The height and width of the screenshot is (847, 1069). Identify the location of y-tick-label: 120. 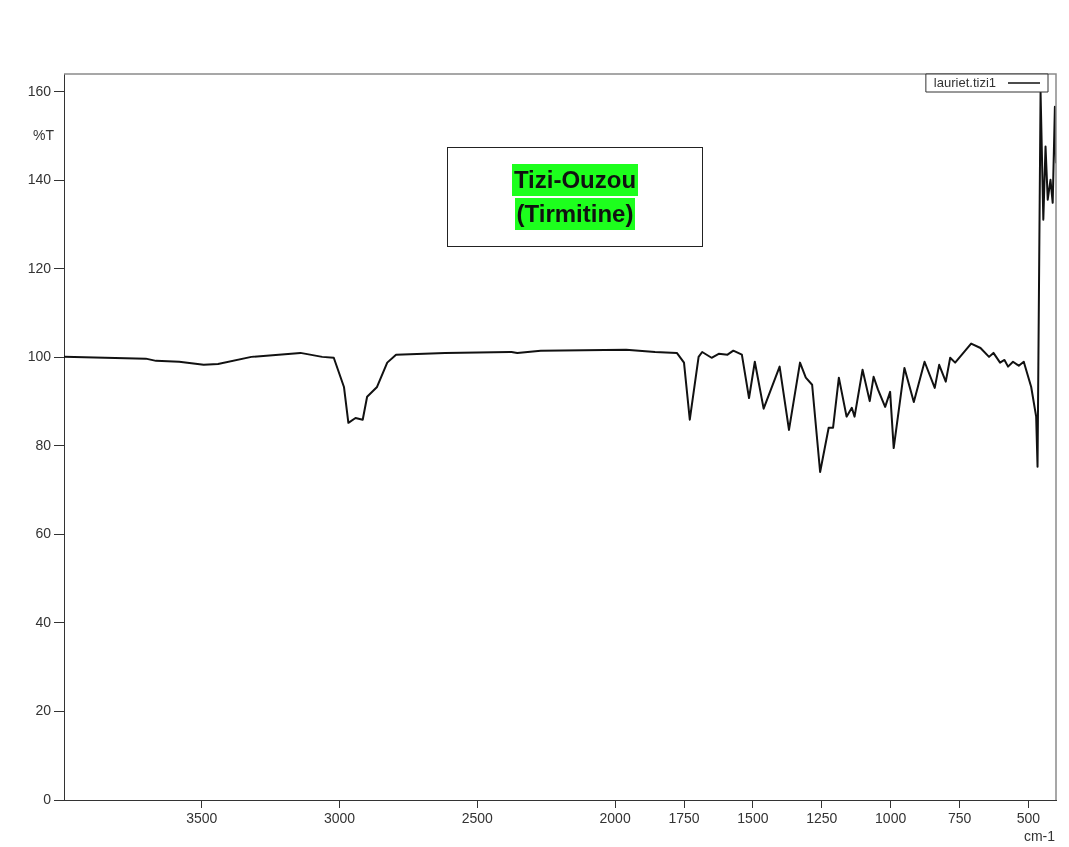
(39, 267).